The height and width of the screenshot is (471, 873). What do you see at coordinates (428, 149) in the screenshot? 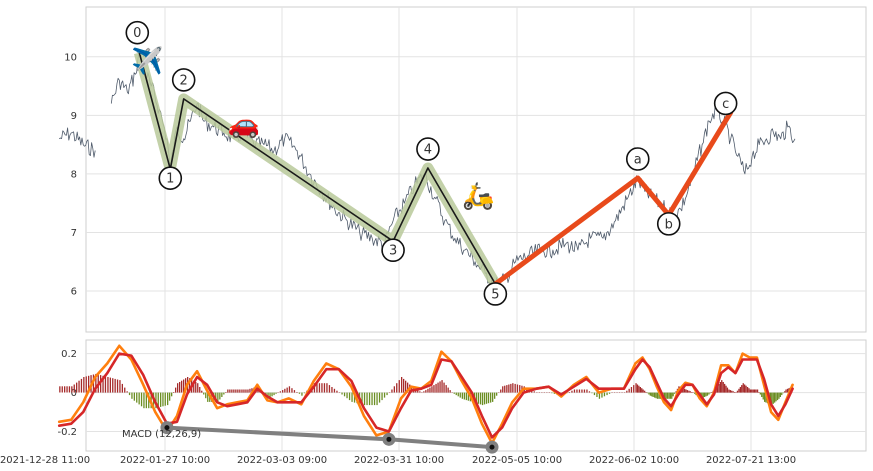
I see `wave-label-4: 4` at bounding box center [428, 149].